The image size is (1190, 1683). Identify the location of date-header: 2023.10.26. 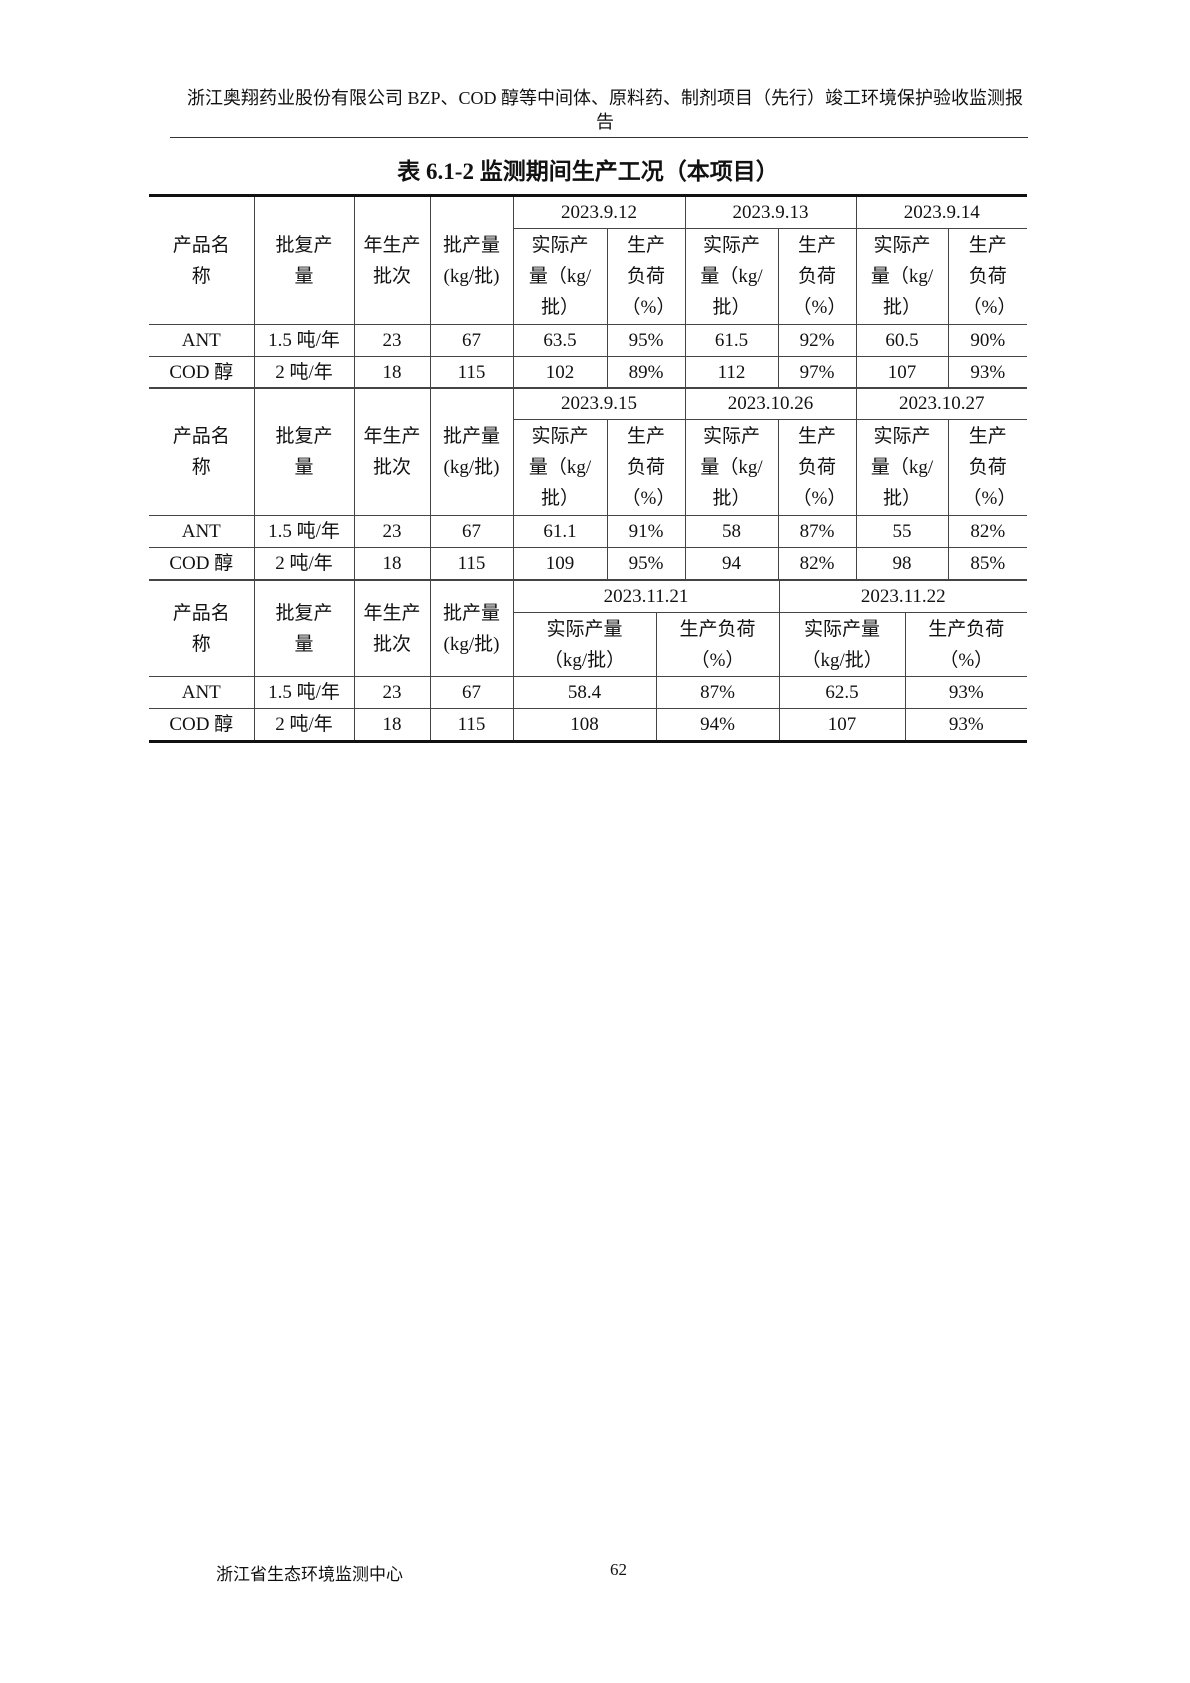
(770, 403).